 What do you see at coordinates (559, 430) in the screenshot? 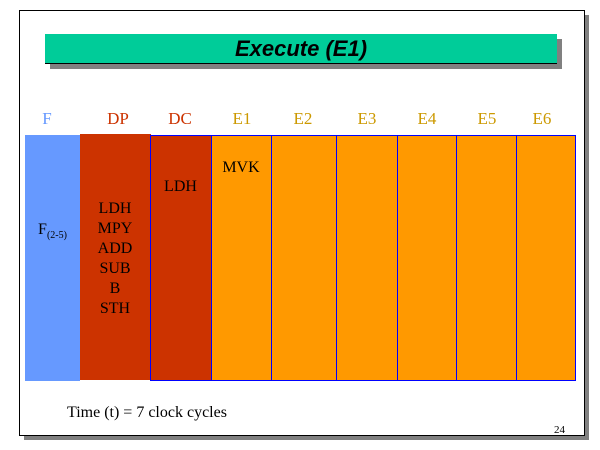
I see `page-number: 24` at bounding box center [559, 430].